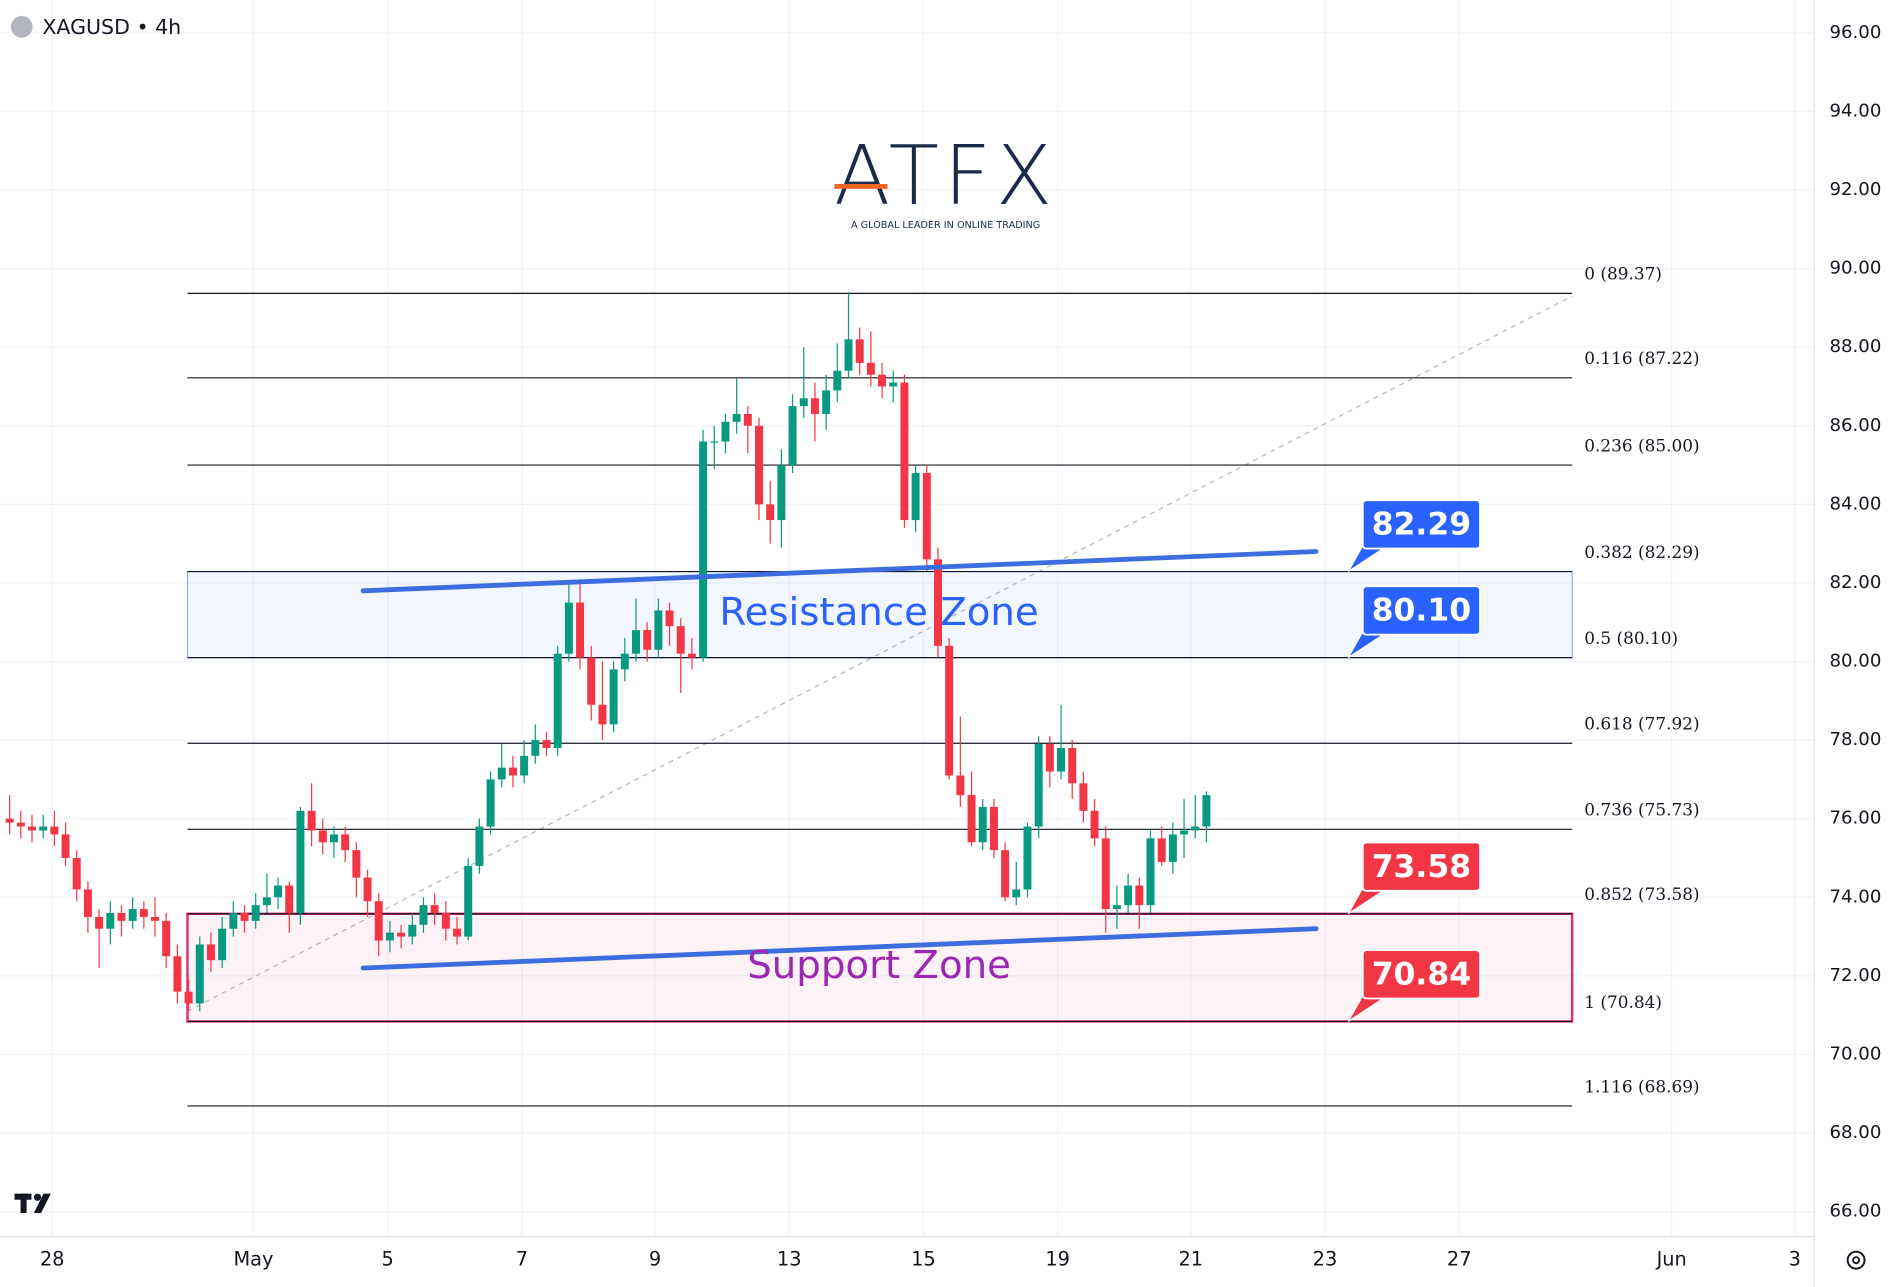 This screenshot has width=1896, height=1287. What do you see at coordinates (1855, 661) in the screenshot?
I see `y-tick-label: 80.00` at bounding box center [1855, 661].